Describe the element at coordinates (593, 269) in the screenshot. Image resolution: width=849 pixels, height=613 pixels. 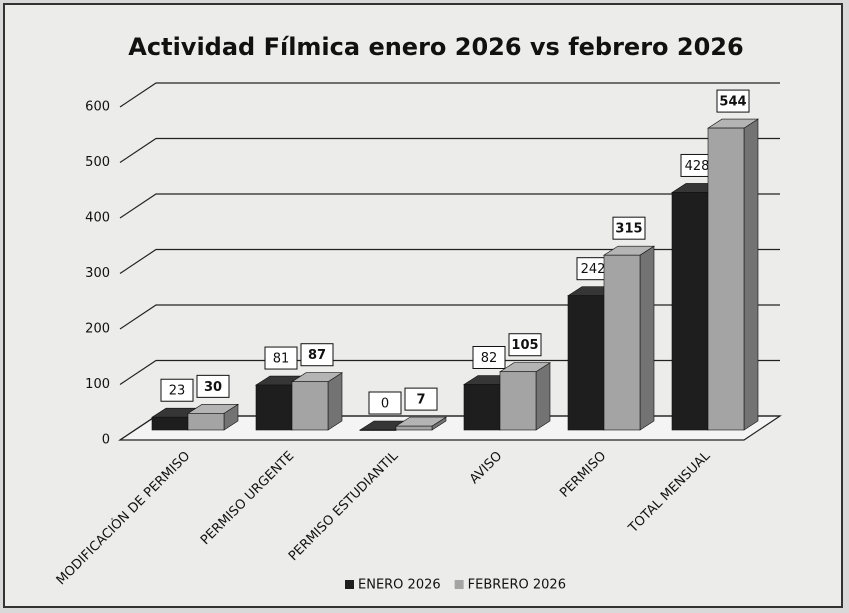
I see `value-label: 242` at that location.